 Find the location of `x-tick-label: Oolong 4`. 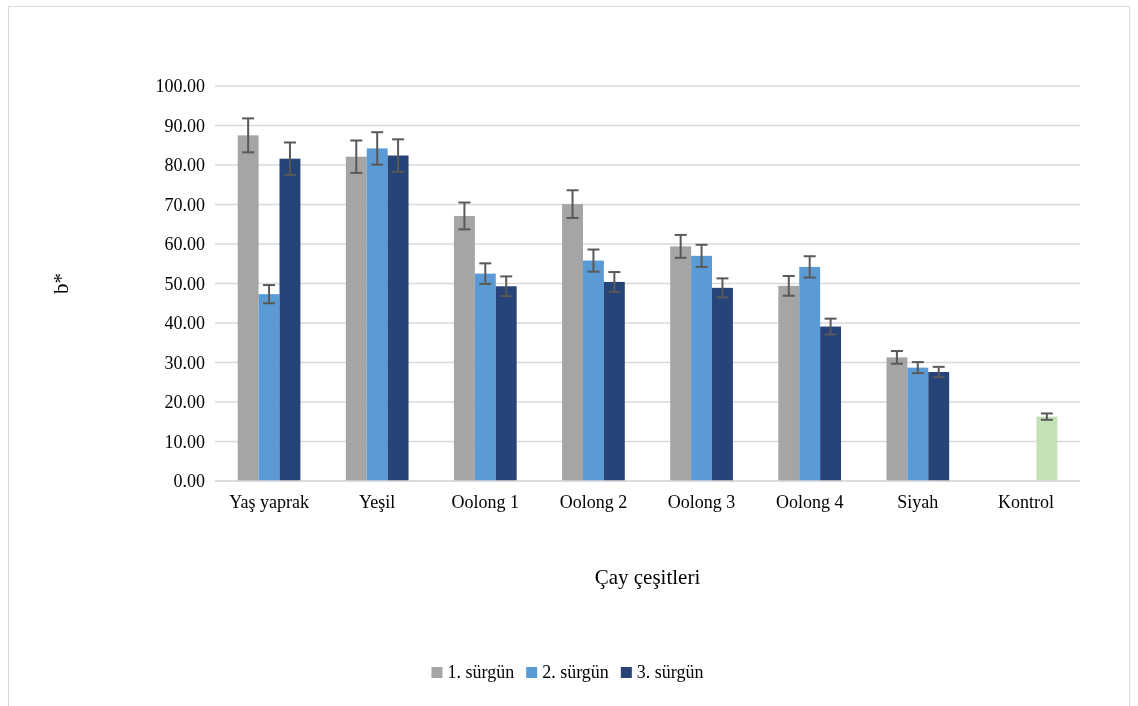

x-tick-label: Oolong 4 is located at coordinates (809, 502).